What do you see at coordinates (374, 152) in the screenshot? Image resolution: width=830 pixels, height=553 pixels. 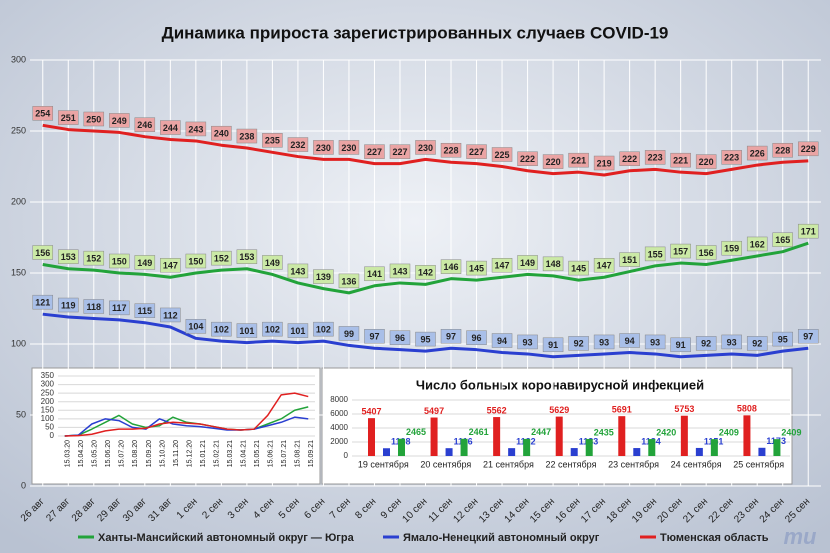 I see `value-label: 227` at bounding box center [374, 152].